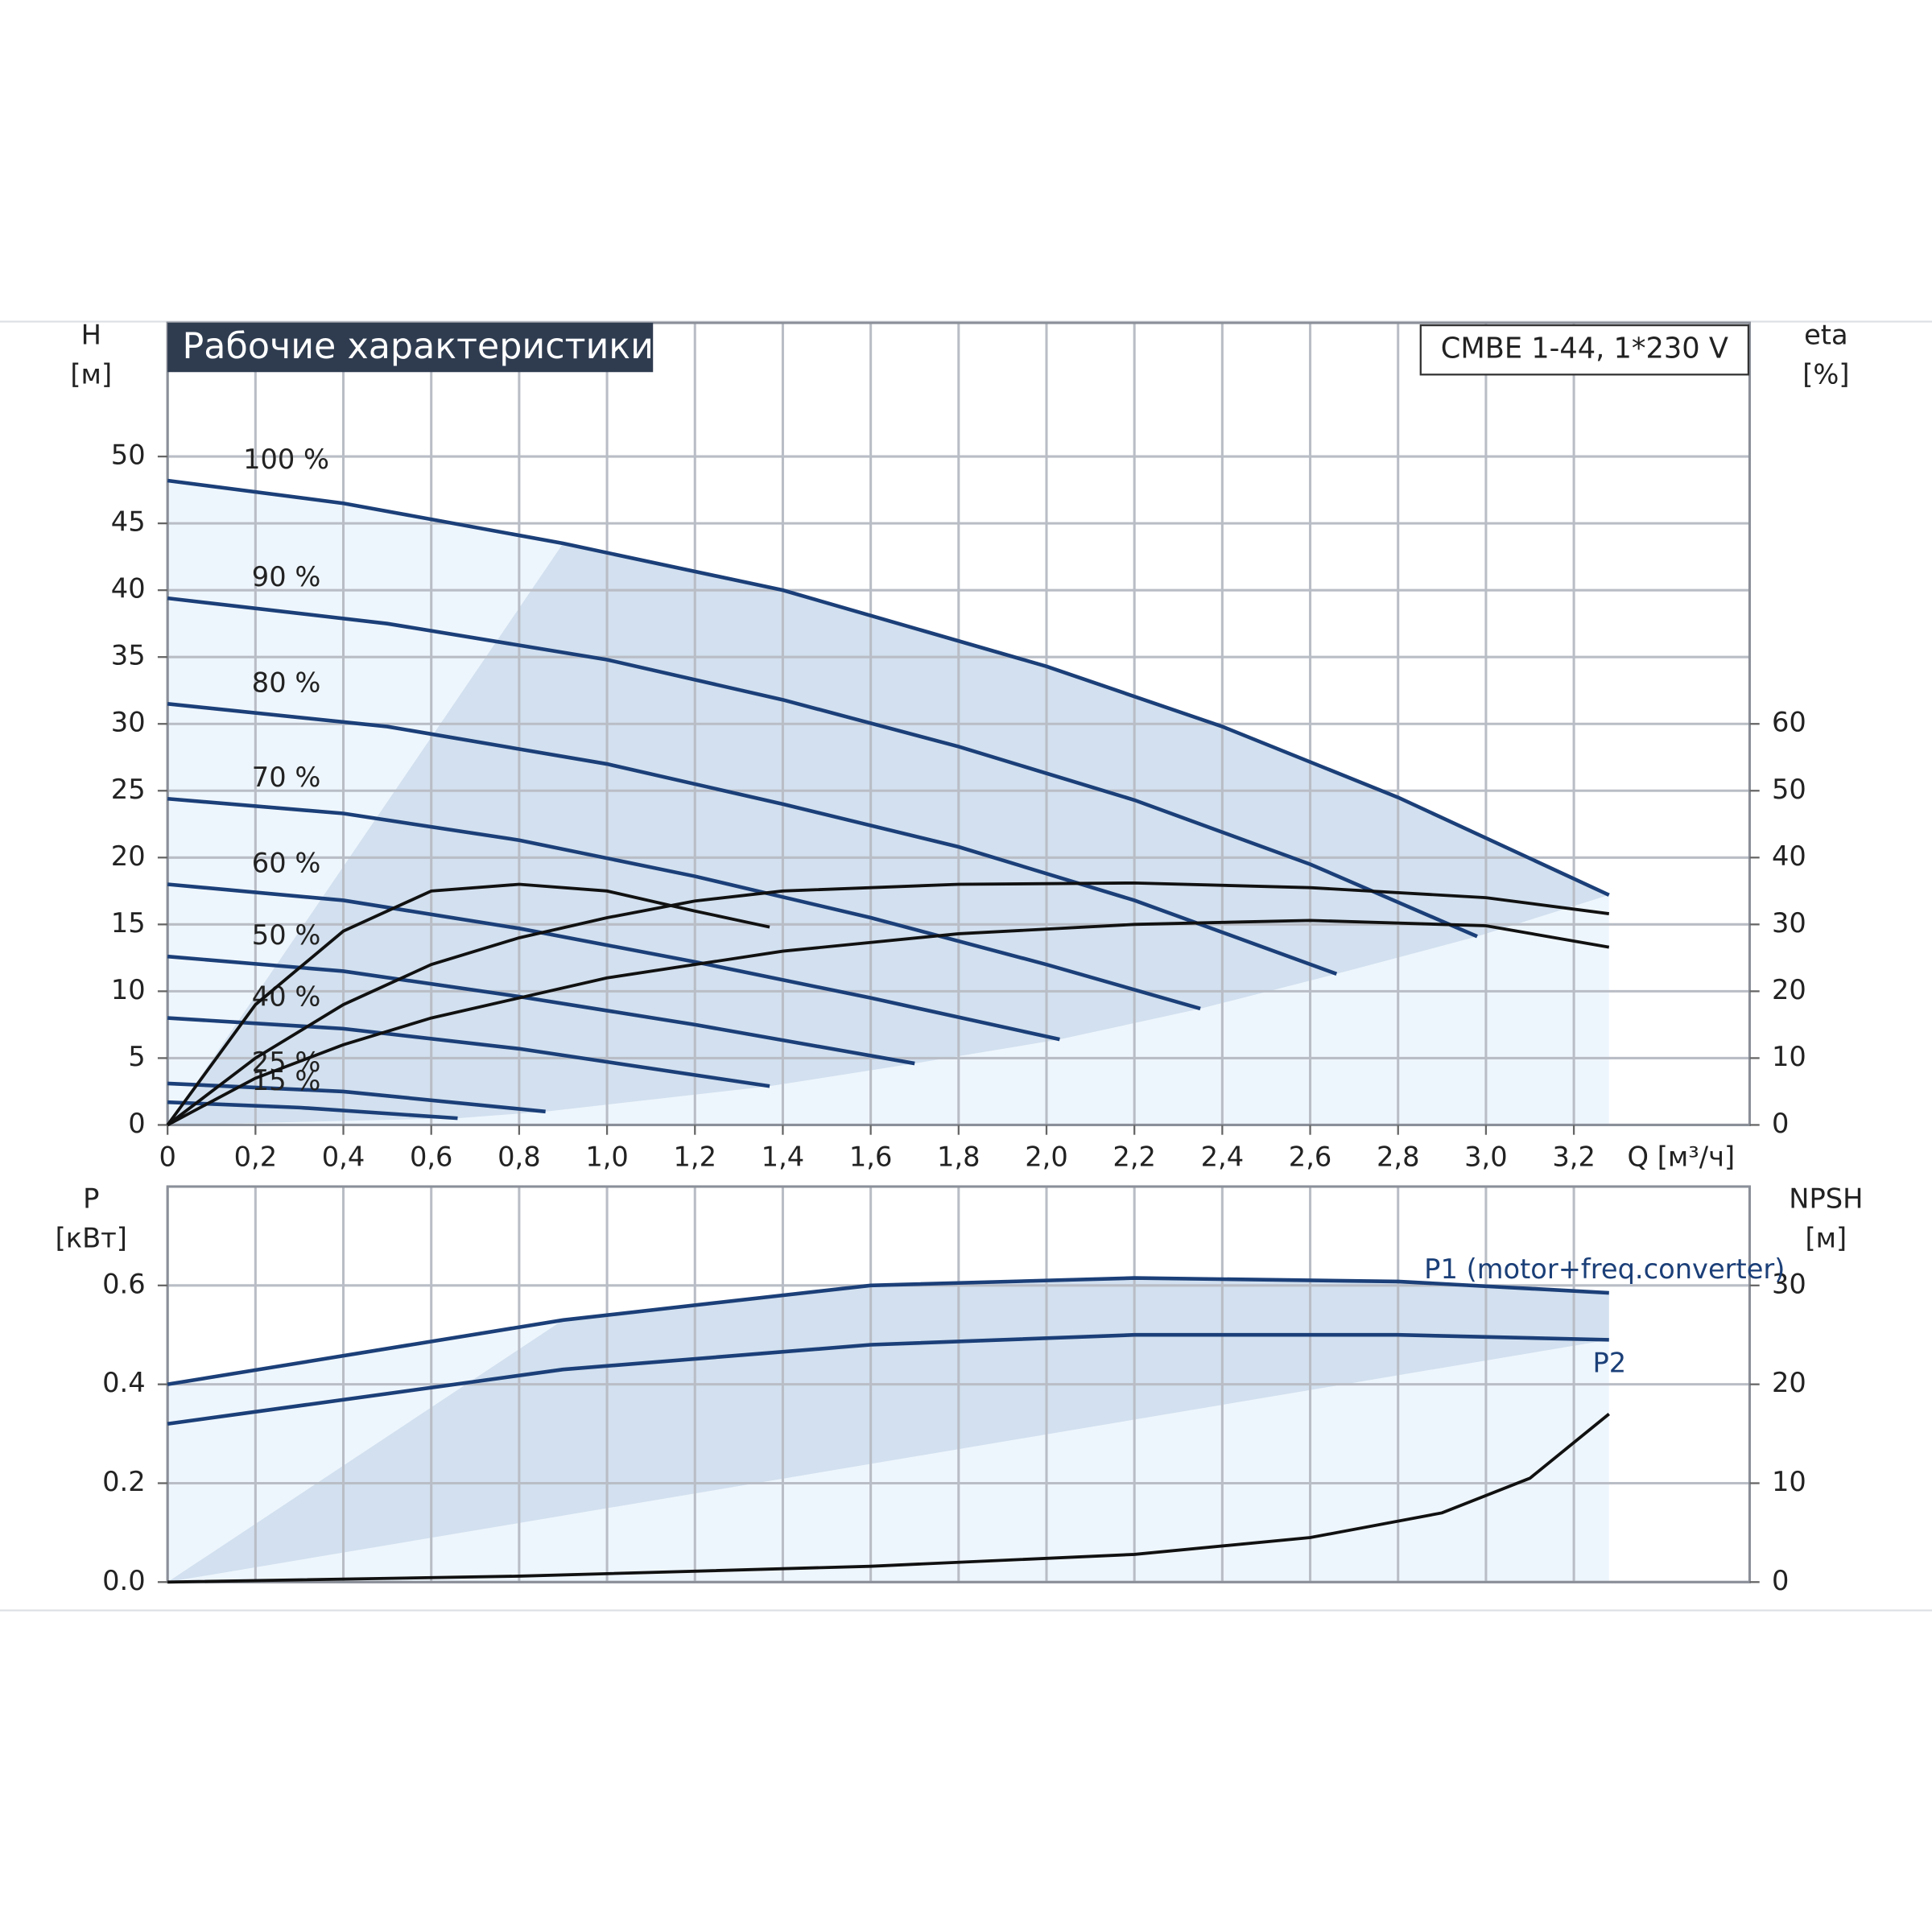  Describe the element at coordinates (286, 777) in the screenshot. I see `curve-label: 70 %` at that location.